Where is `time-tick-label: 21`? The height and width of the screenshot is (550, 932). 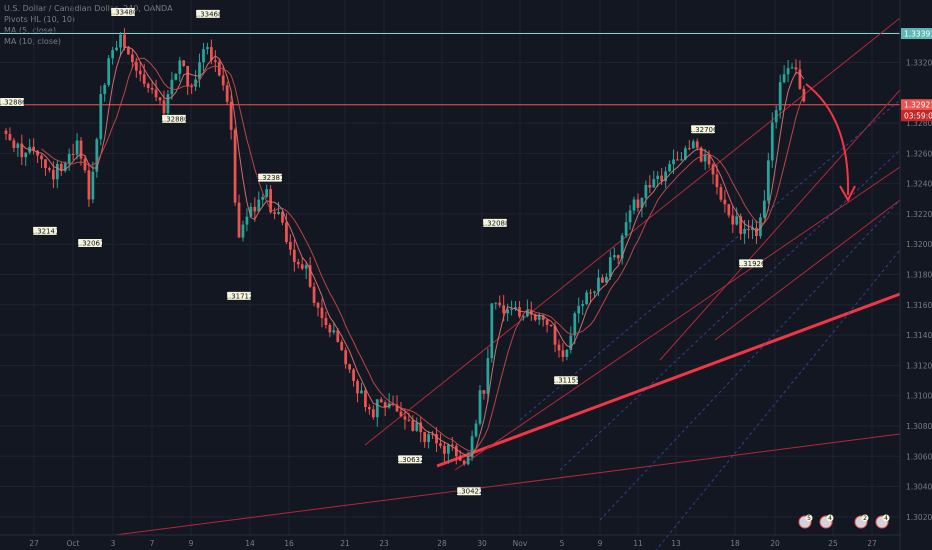 time-tick-label: 21 is located at coordinates (345, 543).